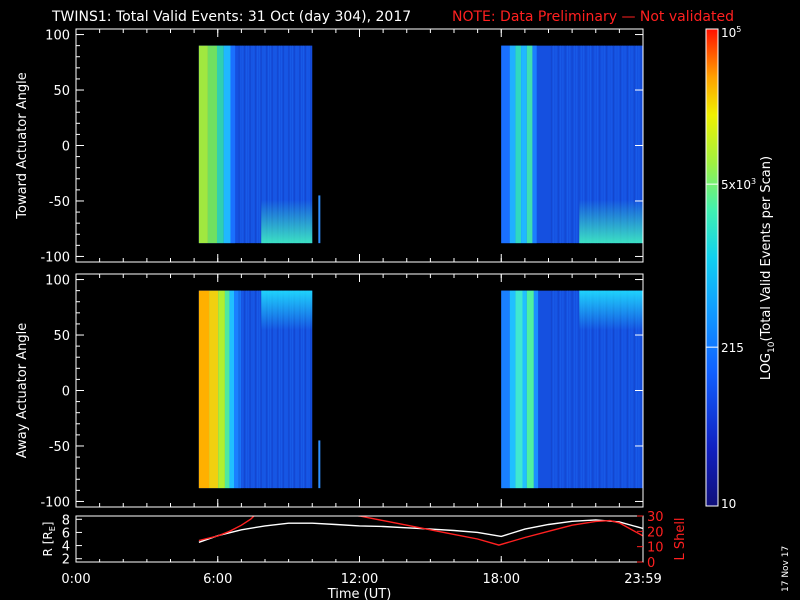  Describe the element at coordinates (66, 533) in the screenshot. I see `r-tick-label: 6` at that location.